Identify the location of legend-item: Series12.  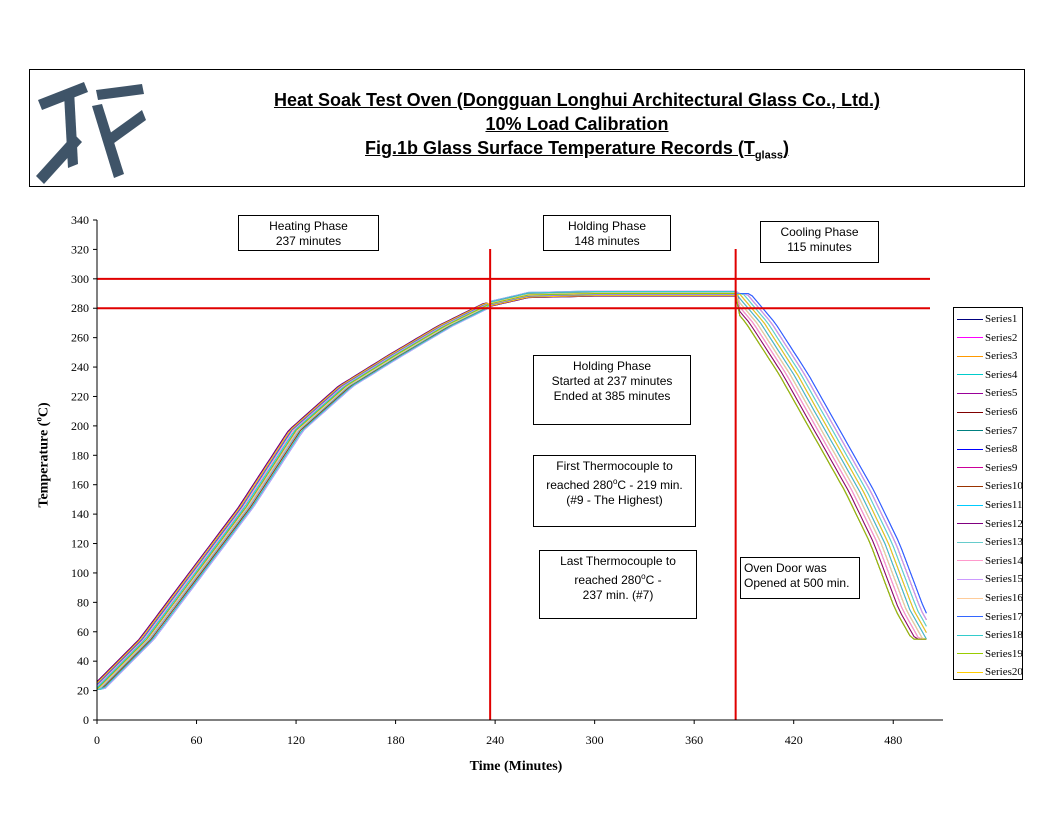
(990, 524).